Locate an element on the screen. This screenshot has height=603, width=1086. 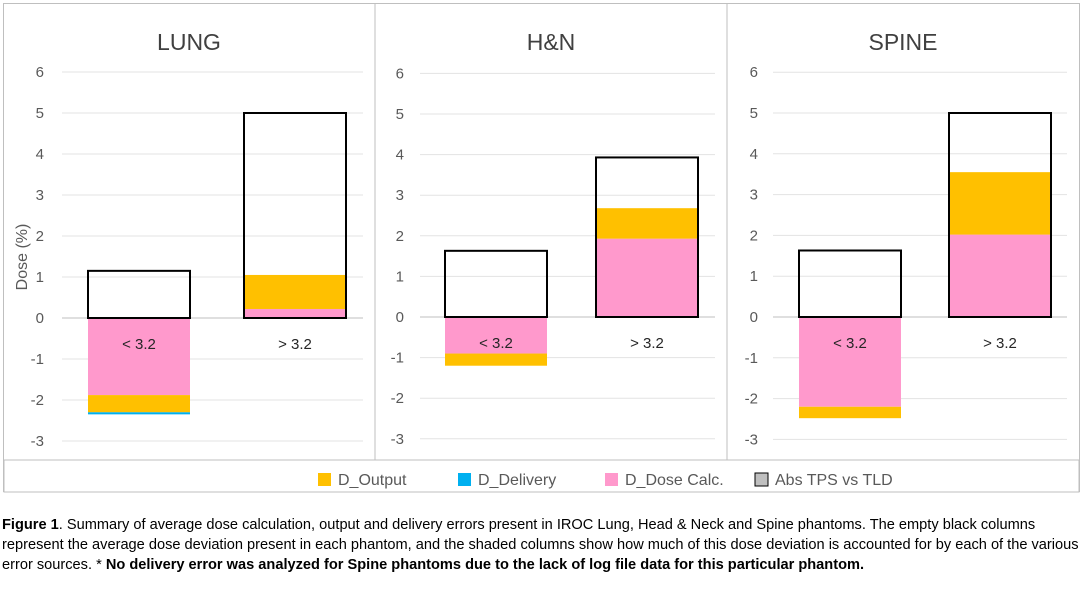
legend-swatch-dosecalc is located at coordinates (611, 479).